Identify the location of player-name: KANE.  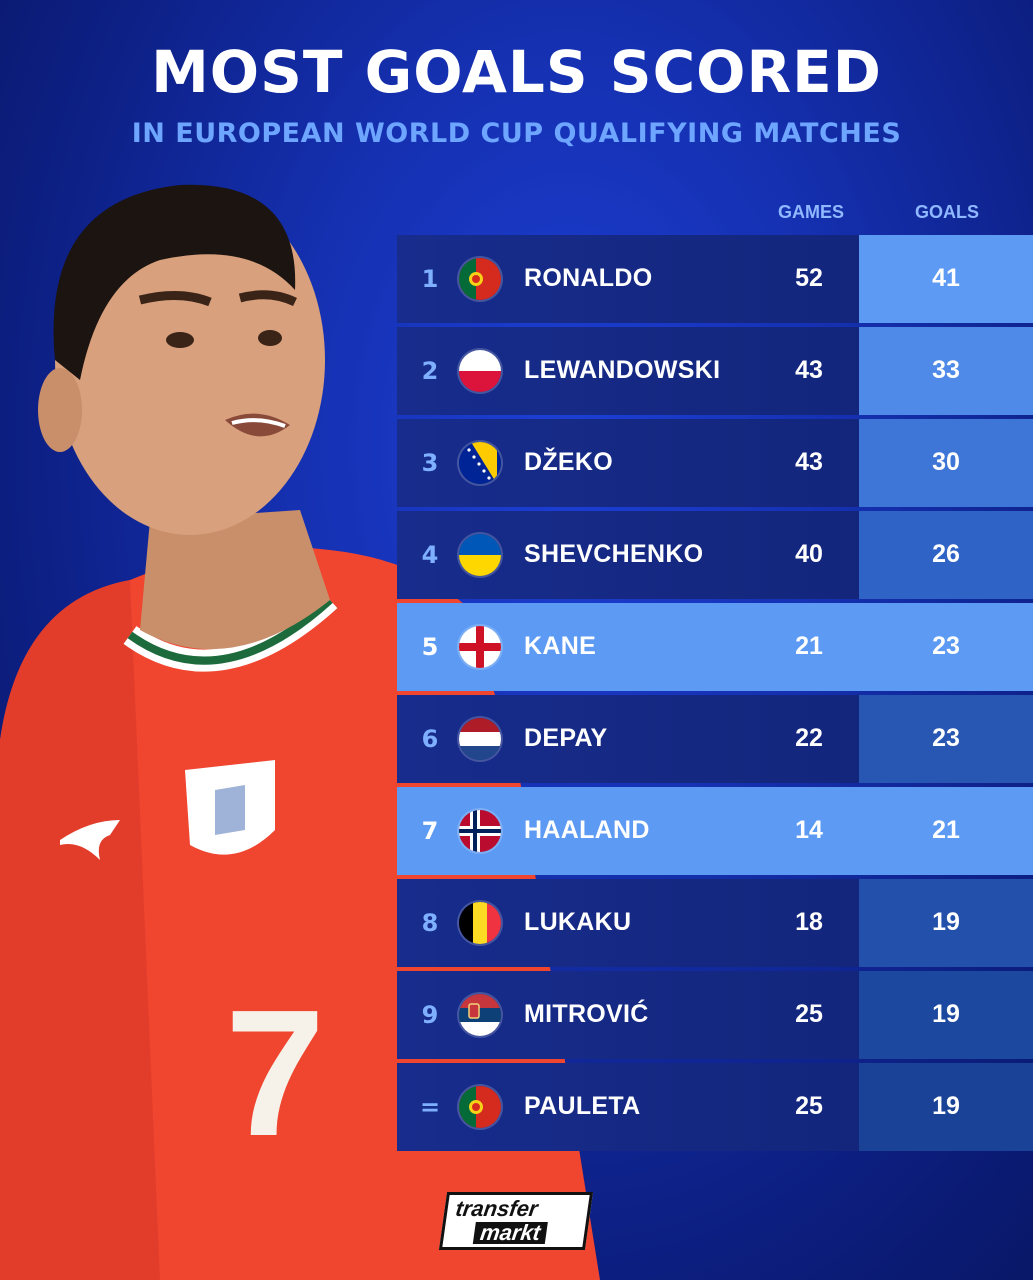
(560, 646).